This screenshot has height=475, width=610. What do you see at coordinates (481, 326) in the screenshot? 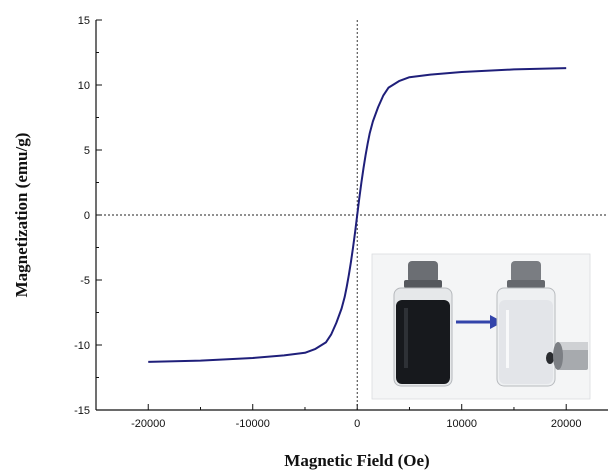
I see `inset-photo` at bounding box center [481, 326].